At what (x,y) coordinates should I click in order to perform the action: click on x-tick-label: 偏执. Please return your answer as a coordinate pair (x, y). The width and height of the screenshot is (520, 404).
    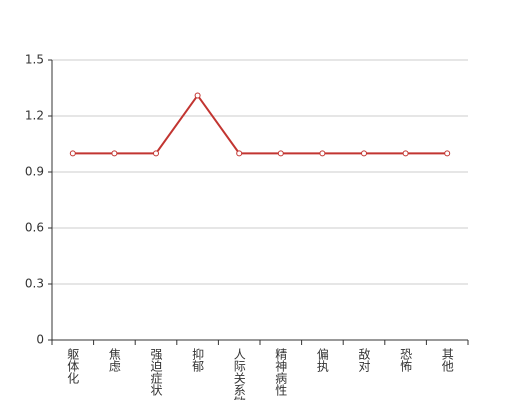
    Looking at the image, I should click on (322, 360).